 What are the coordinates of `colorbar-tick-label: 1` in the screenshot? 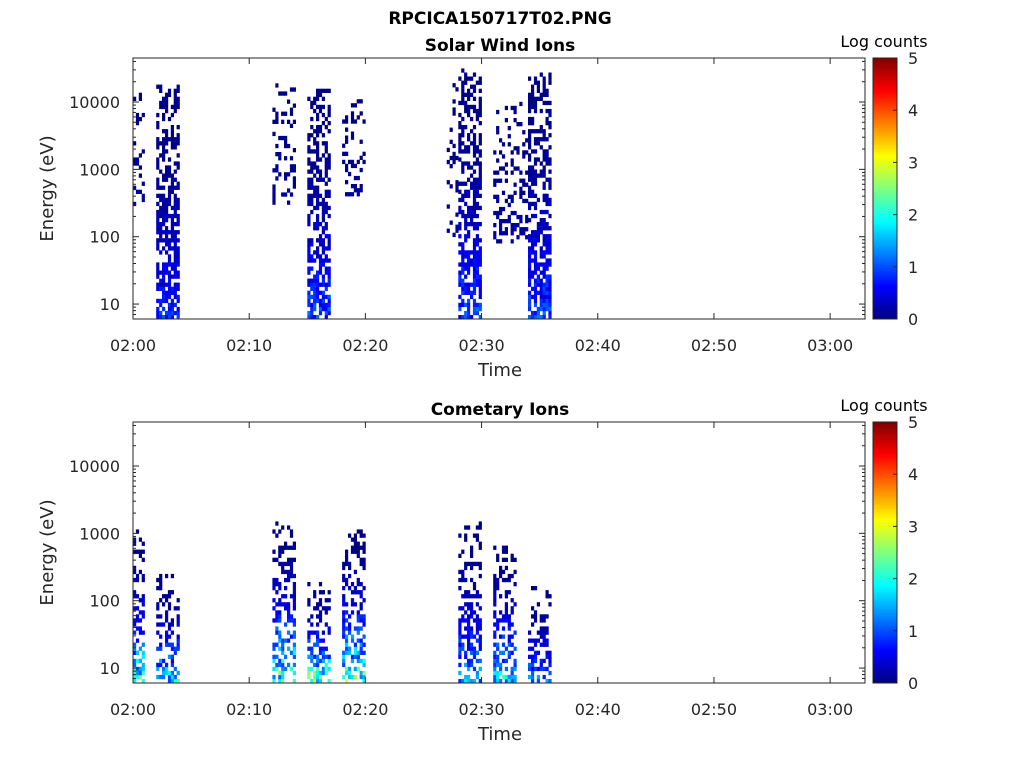 It's located at (913, 631).